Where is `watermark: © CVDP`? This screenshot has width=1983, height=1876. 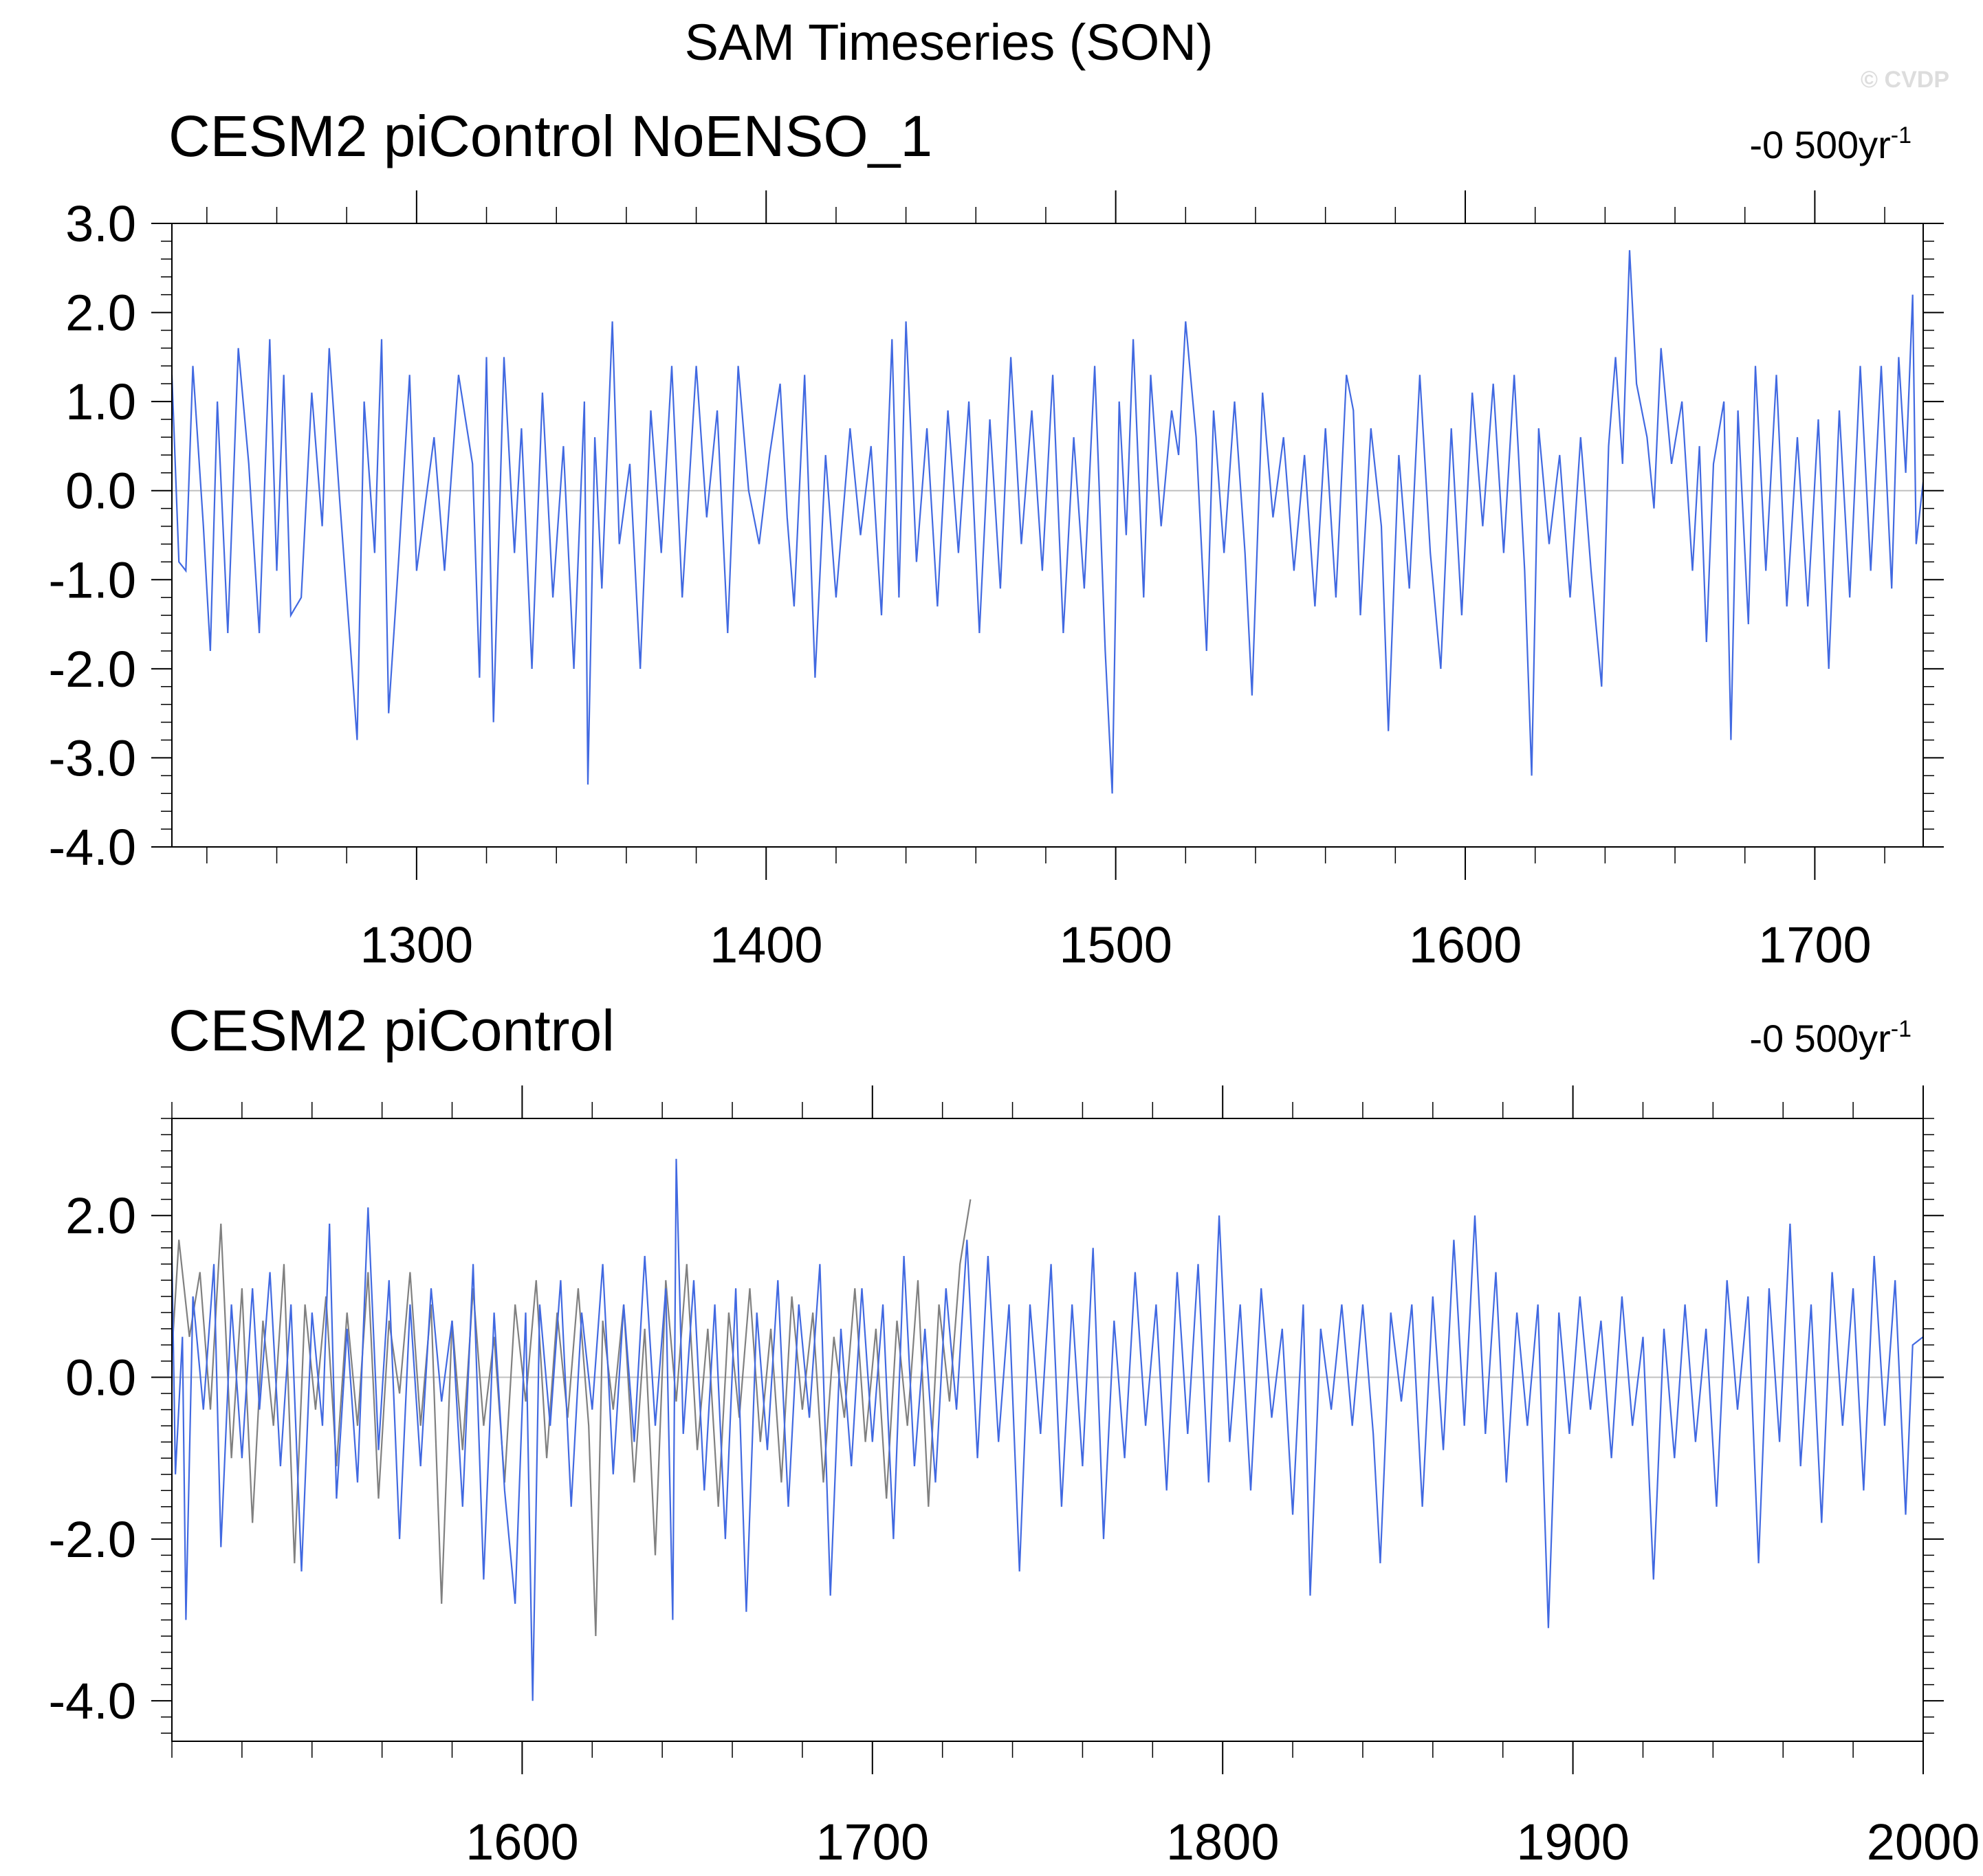 watermark: © CVDP is located at coordinates (1905, 80).